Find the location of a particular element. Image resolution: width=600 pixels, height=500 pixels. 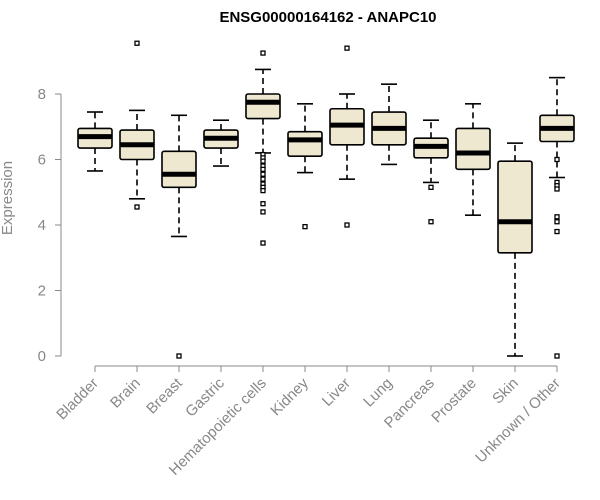

y-axis-ticks: 0 2 4 6 8 is located at coordinates (49, 225).